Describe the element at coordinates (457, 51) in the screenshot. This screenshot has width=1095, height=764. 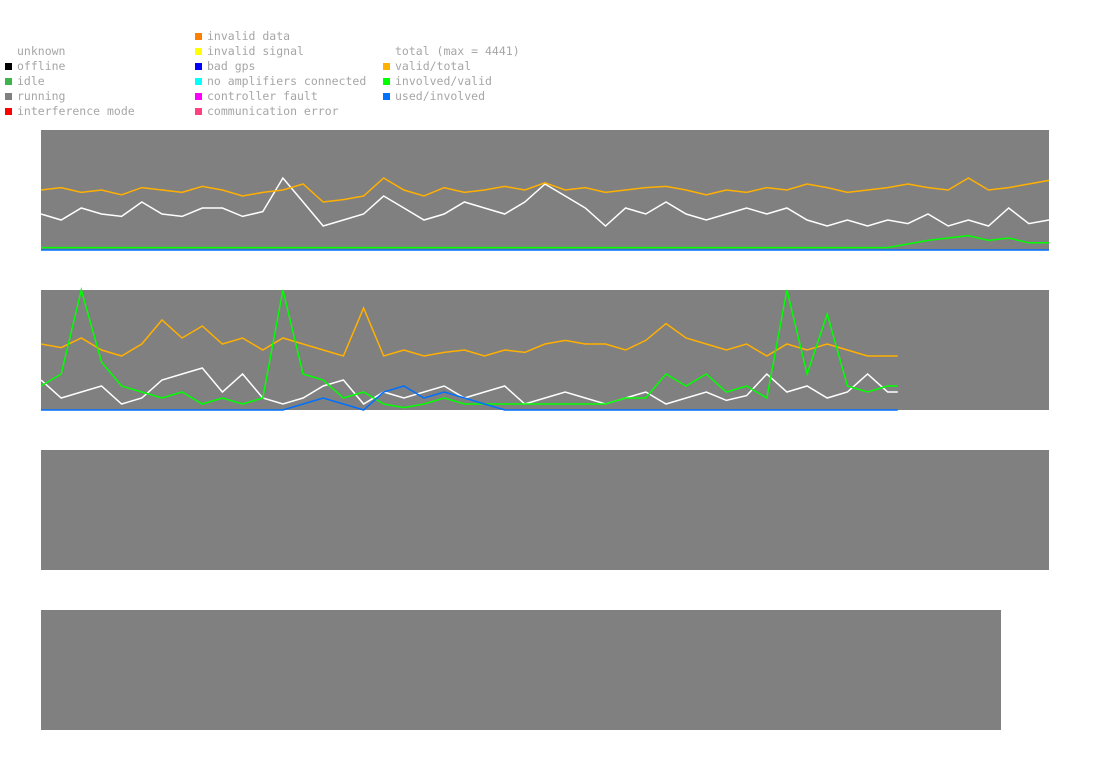
I see `legend-label-total: total (max = 4441)` at that location.